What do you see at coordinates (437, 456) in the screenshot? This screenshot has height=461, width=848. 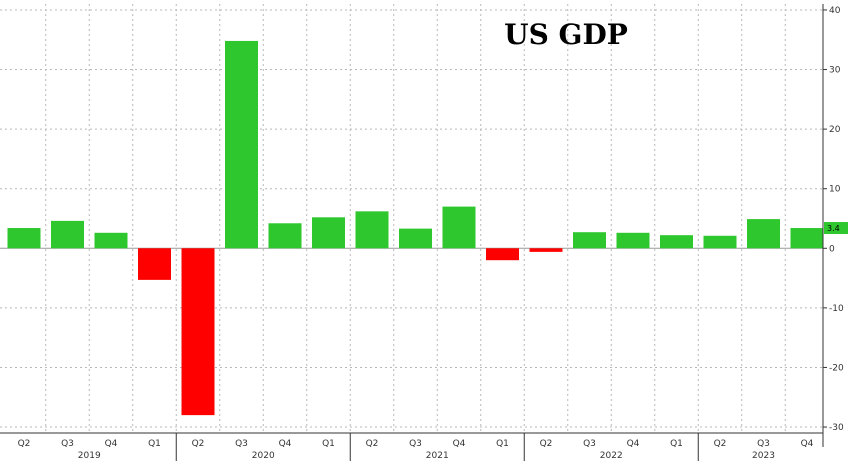 I see `year-label: 2021` at bounding box center [437, 456].